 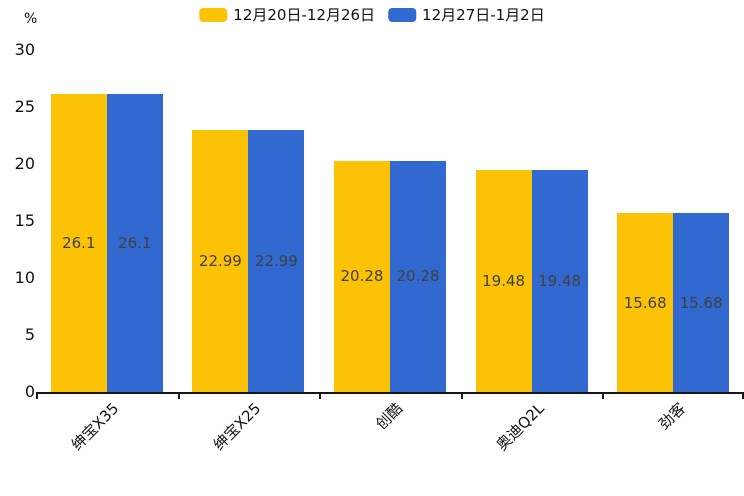 I want to click on legend-item-week2: 12月27日-1月2日, so click(x=466, y=15).